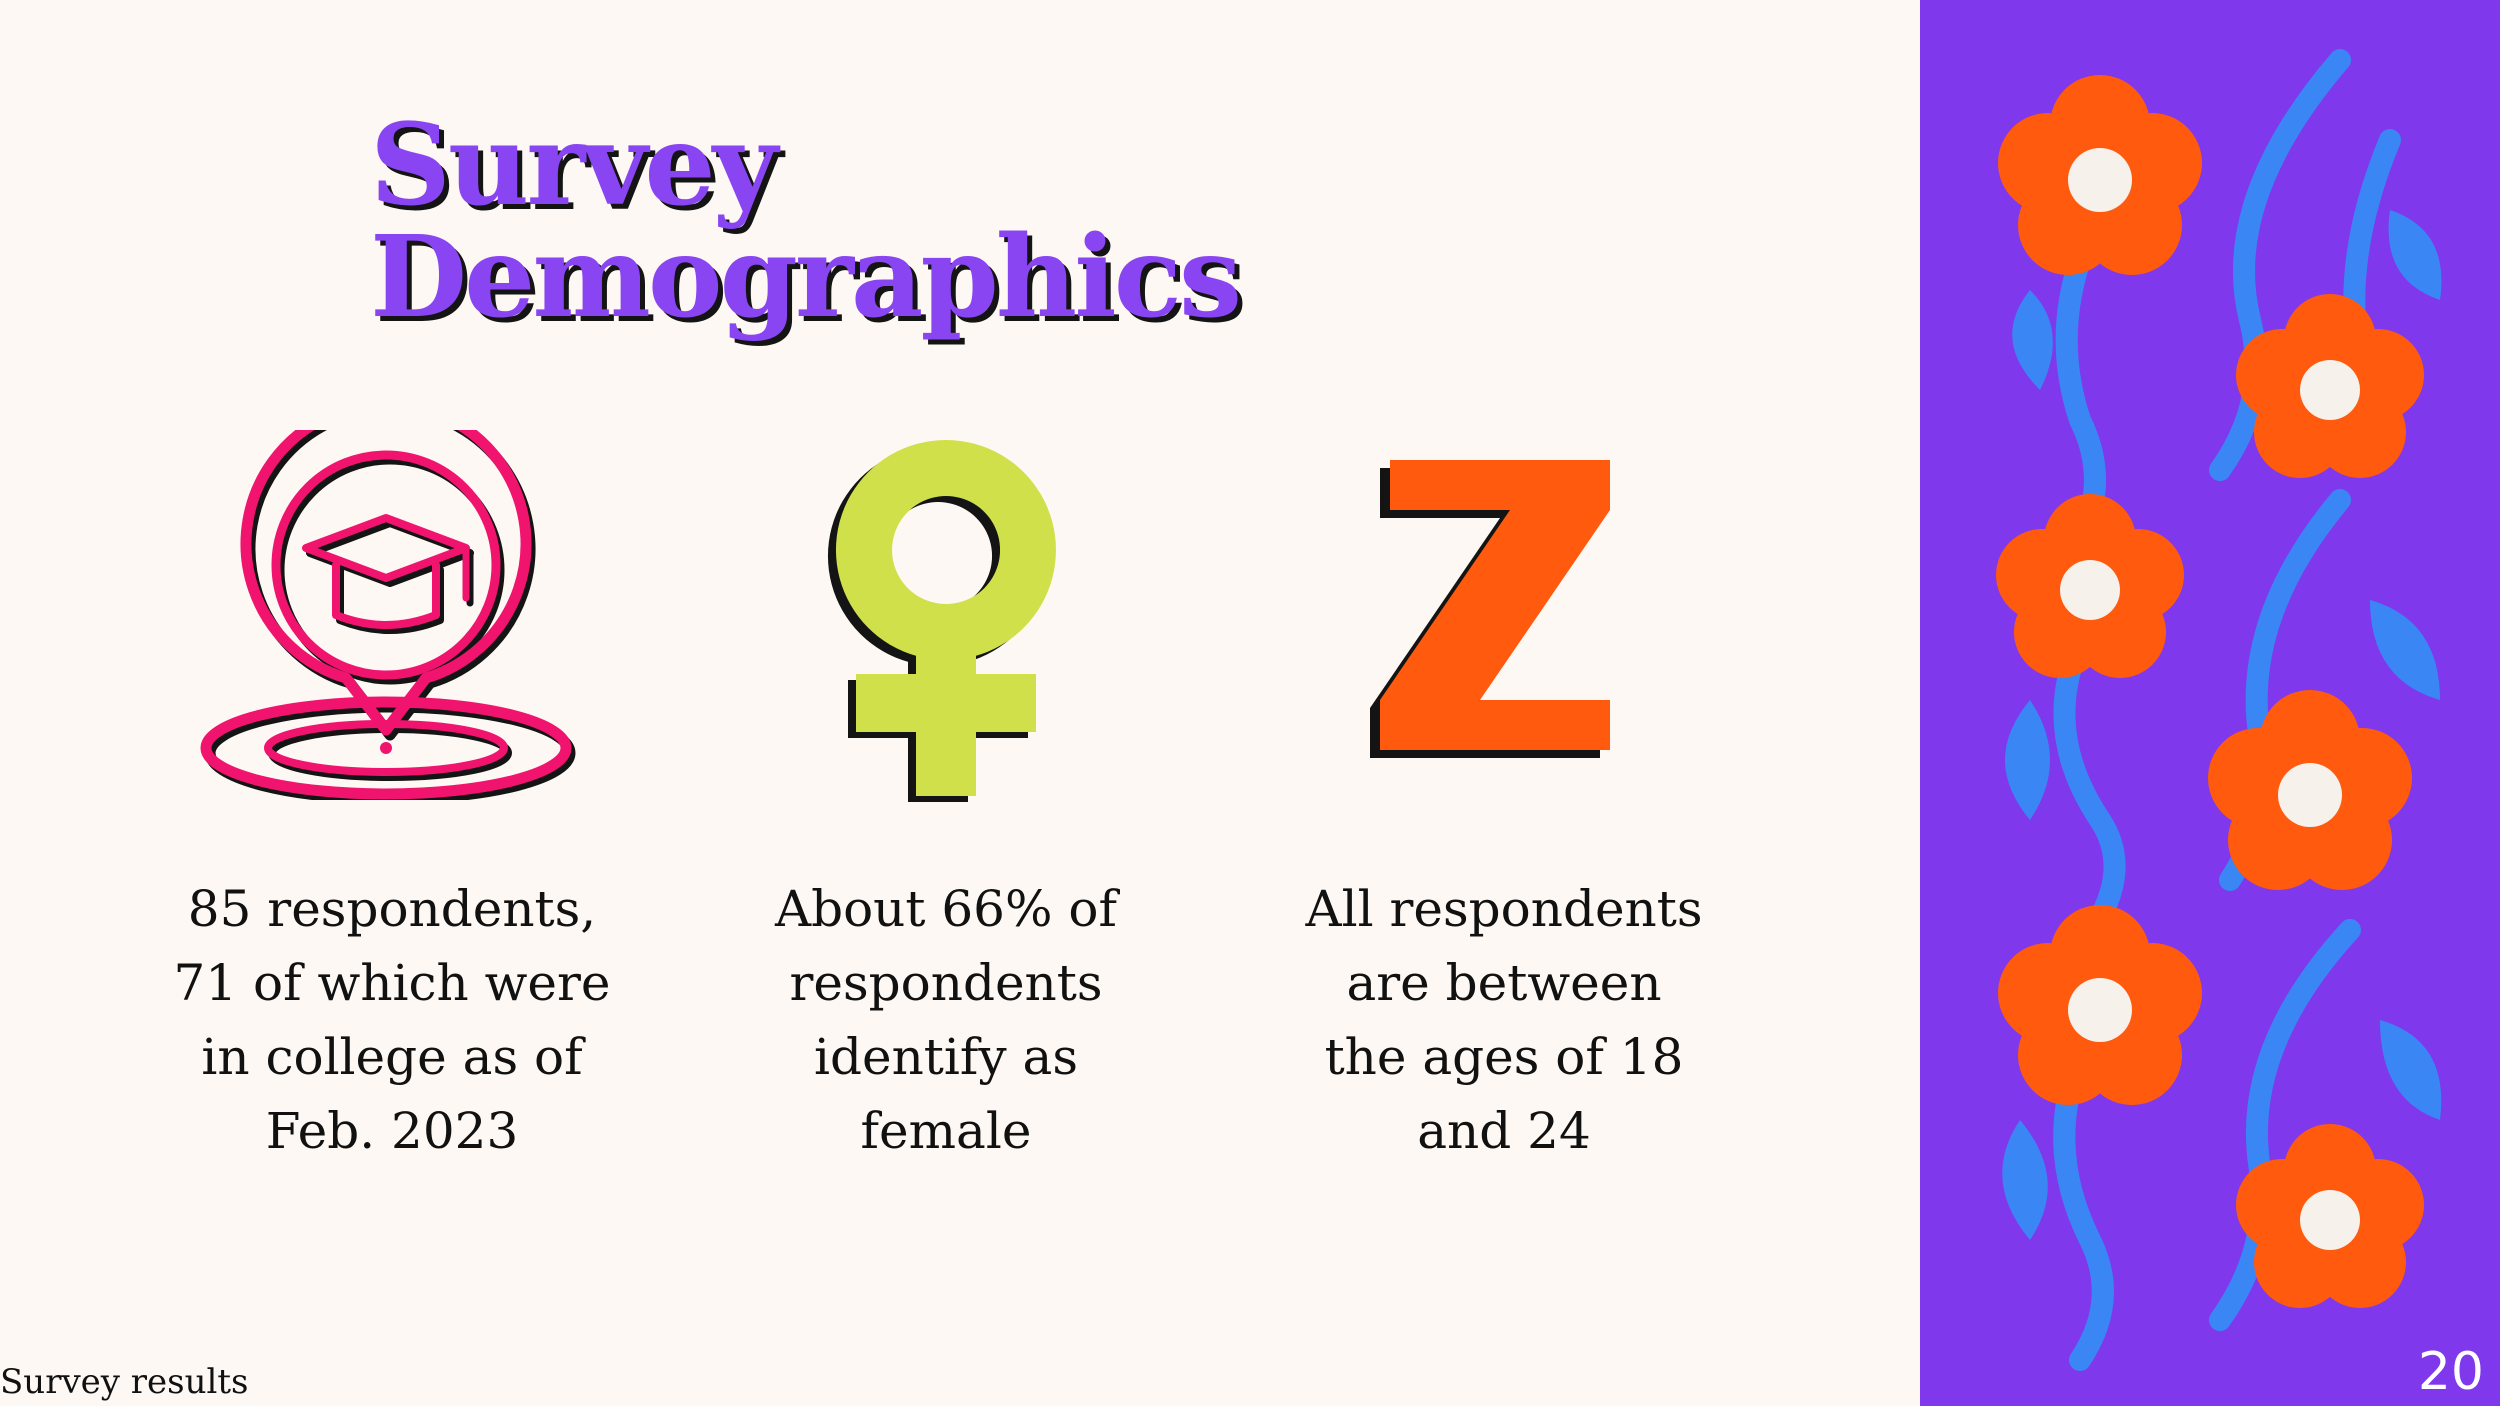 This screenshot has width=2500, height=1406. I want to click on caption-line: female, so click(946, 1131).